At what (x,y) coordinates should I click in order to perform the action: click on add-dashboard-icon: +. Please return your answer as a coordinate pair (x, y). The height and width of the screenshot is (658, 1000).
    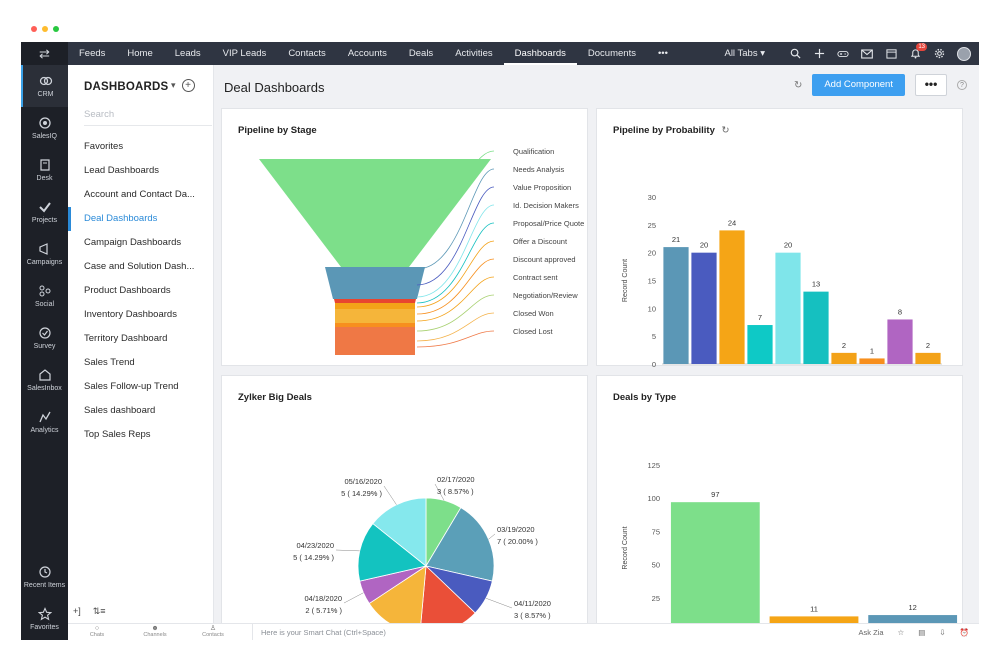
    Looking at the image, I should click on (188, 85).